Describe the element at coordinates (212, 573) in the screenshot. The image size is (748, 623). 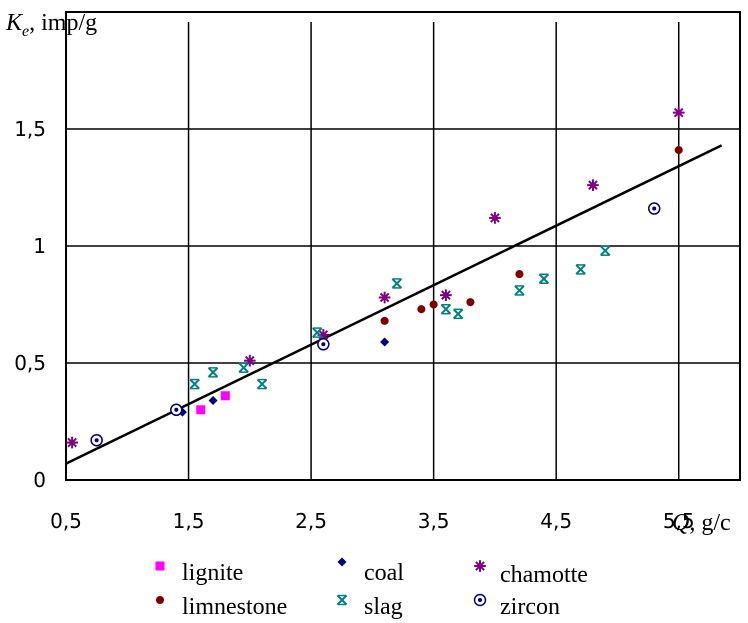
I see `legend-label-lignite: lignite` at that location.